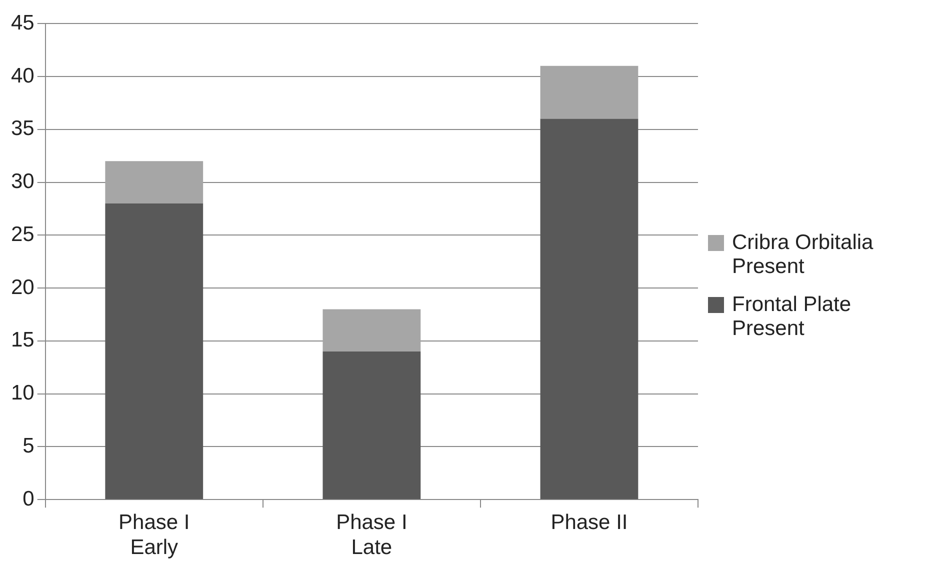 The image size is (932, 582). Describe the element at coordinates (154, 535) in the screenshot. I see `x-tick-label: Phase I Early` at that location.